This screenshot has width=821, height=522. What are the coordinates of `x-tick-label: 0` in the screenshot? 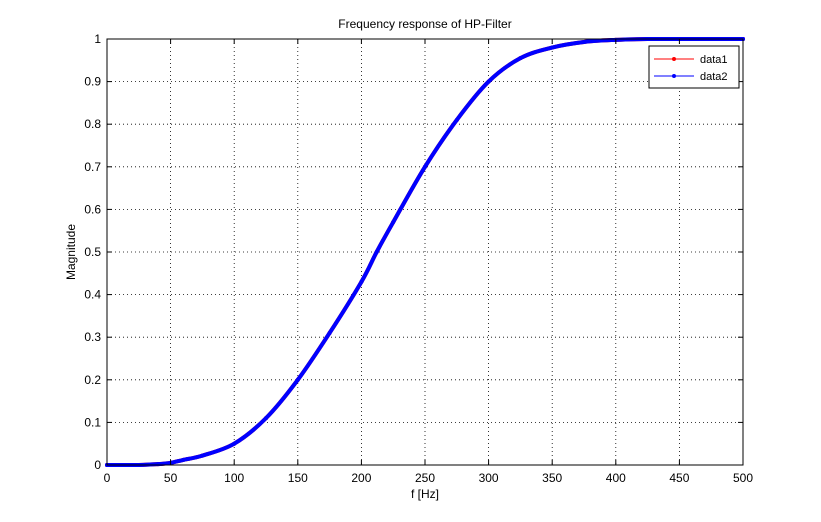 It's located at (107, 478).